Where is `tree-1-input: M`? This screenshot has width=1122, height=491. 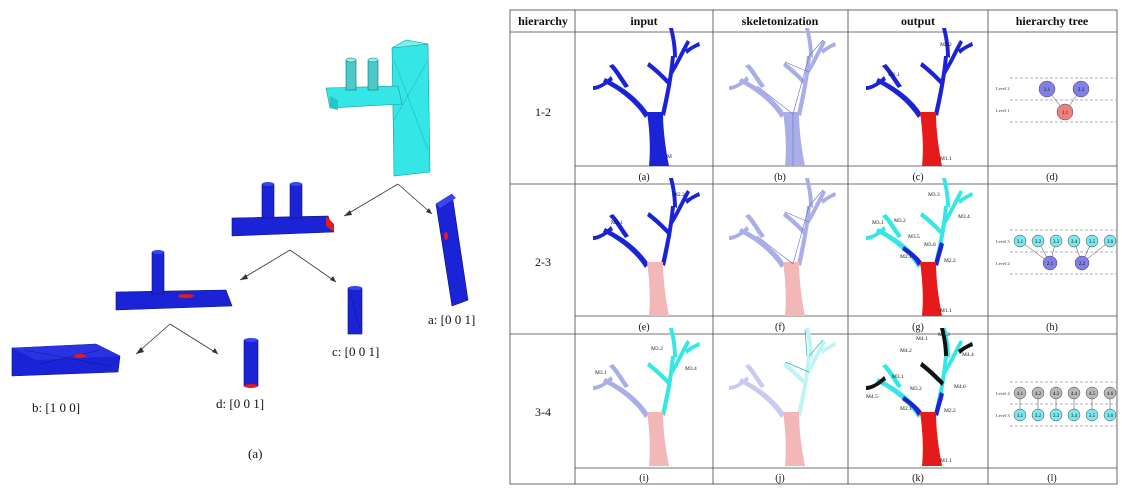 tree-1-input: M is located at coordinates (646, 97).